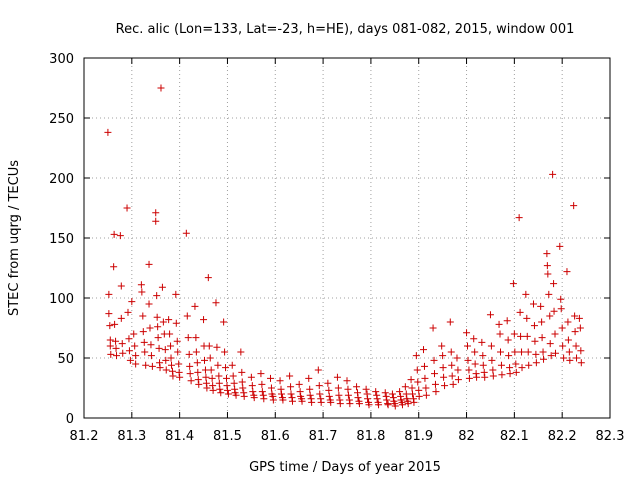 The width and height of the screenshot is (640, 480). Describe the element at coordinates (84, 436) in the screenshot. I see `x-tick-label: 81.2` at that location.